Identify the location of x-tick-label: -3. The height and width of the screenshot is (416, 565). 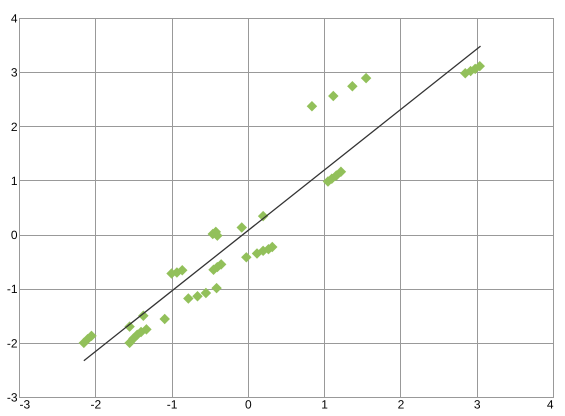
(25, 405).